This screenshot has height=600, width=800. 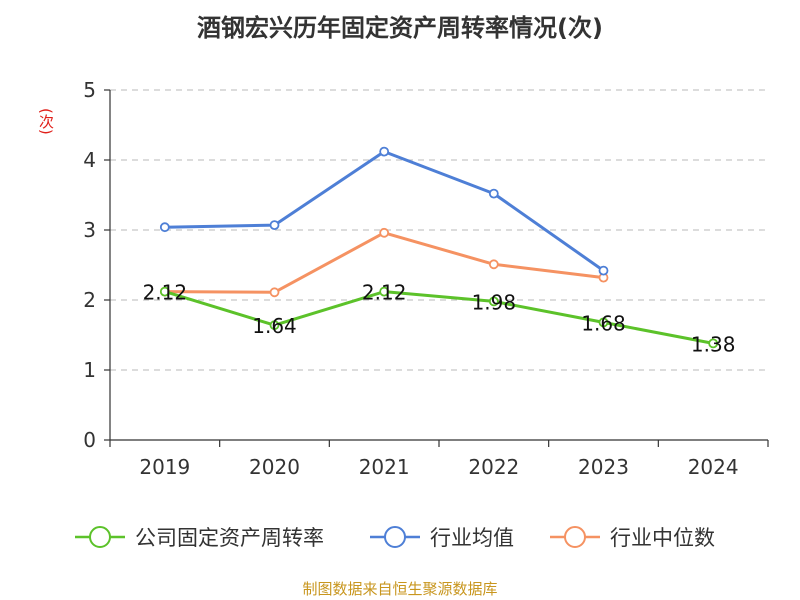 I want to click on series-0-point-2022, so click(x=493, y=301).